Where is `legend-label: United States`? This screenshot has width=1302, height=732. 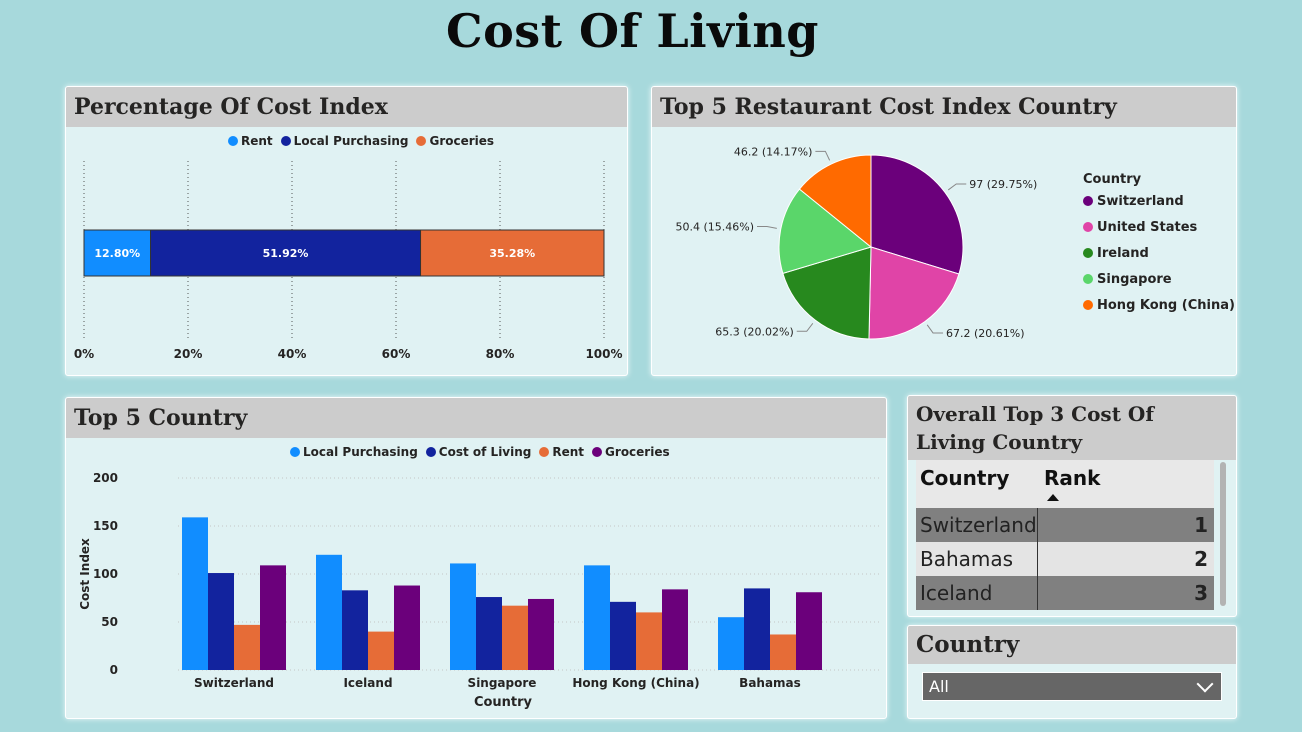
legend-label: United States is located at coordinates (1147, 227).